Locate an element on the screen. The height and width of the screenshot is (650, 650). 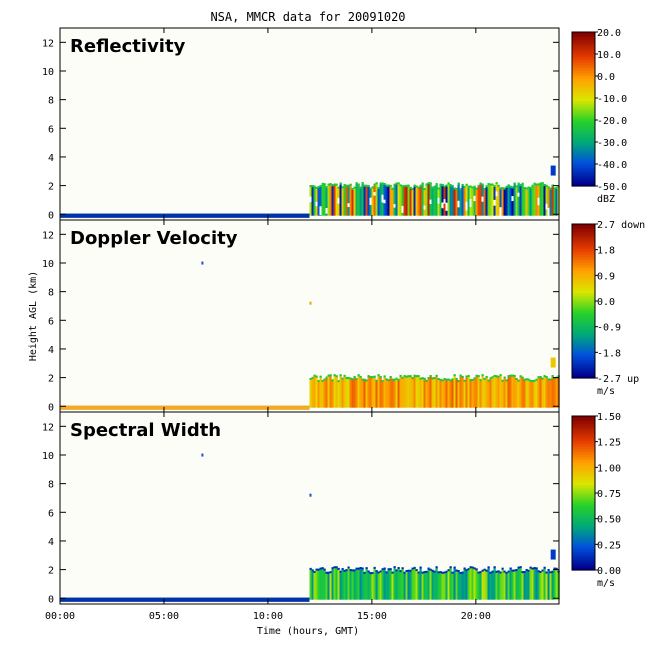
colorbar-tick-label: -50.0 is located at coordinates (612, 187).